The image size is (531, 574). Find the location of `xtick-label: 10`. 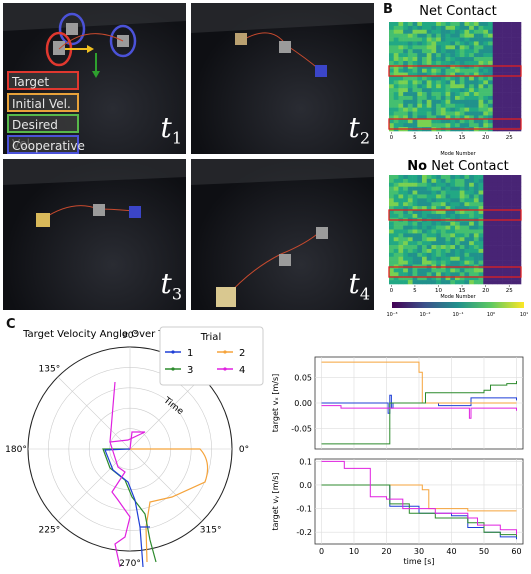

xtick-label: 10 is located at coordinates (354, 551).